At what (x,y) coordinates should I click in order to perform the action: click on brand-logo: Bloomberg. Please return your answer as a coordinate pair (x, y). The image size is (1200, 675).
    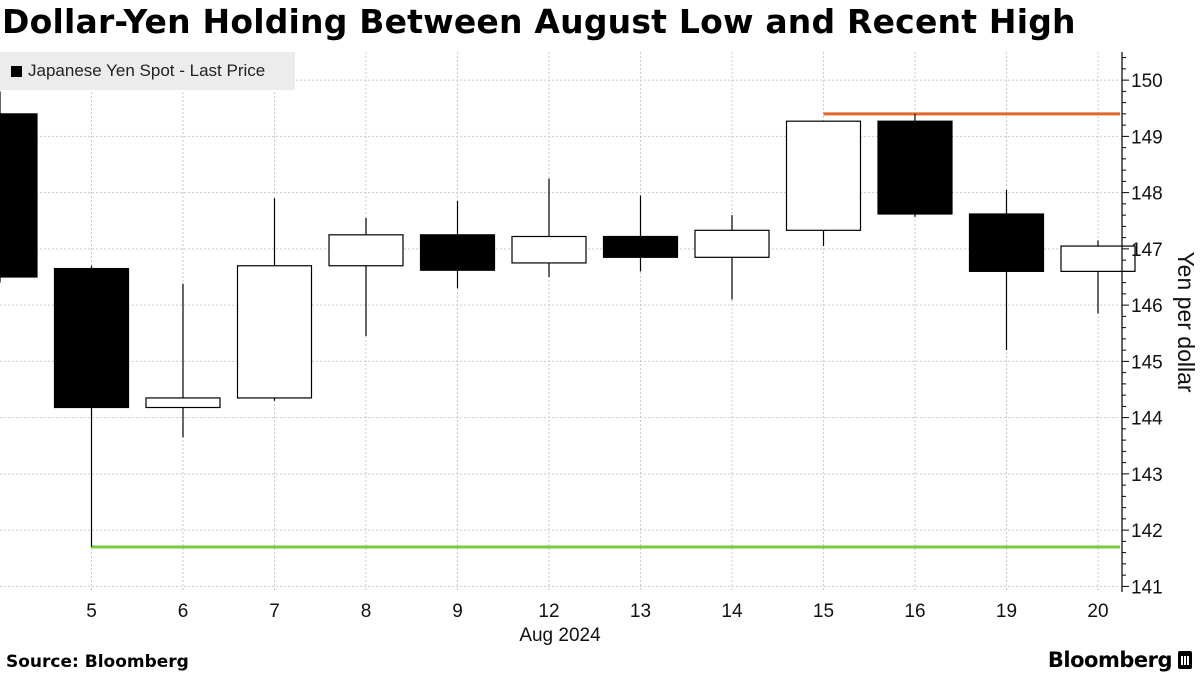
    Looking at the image, I should click on (1120, 660).